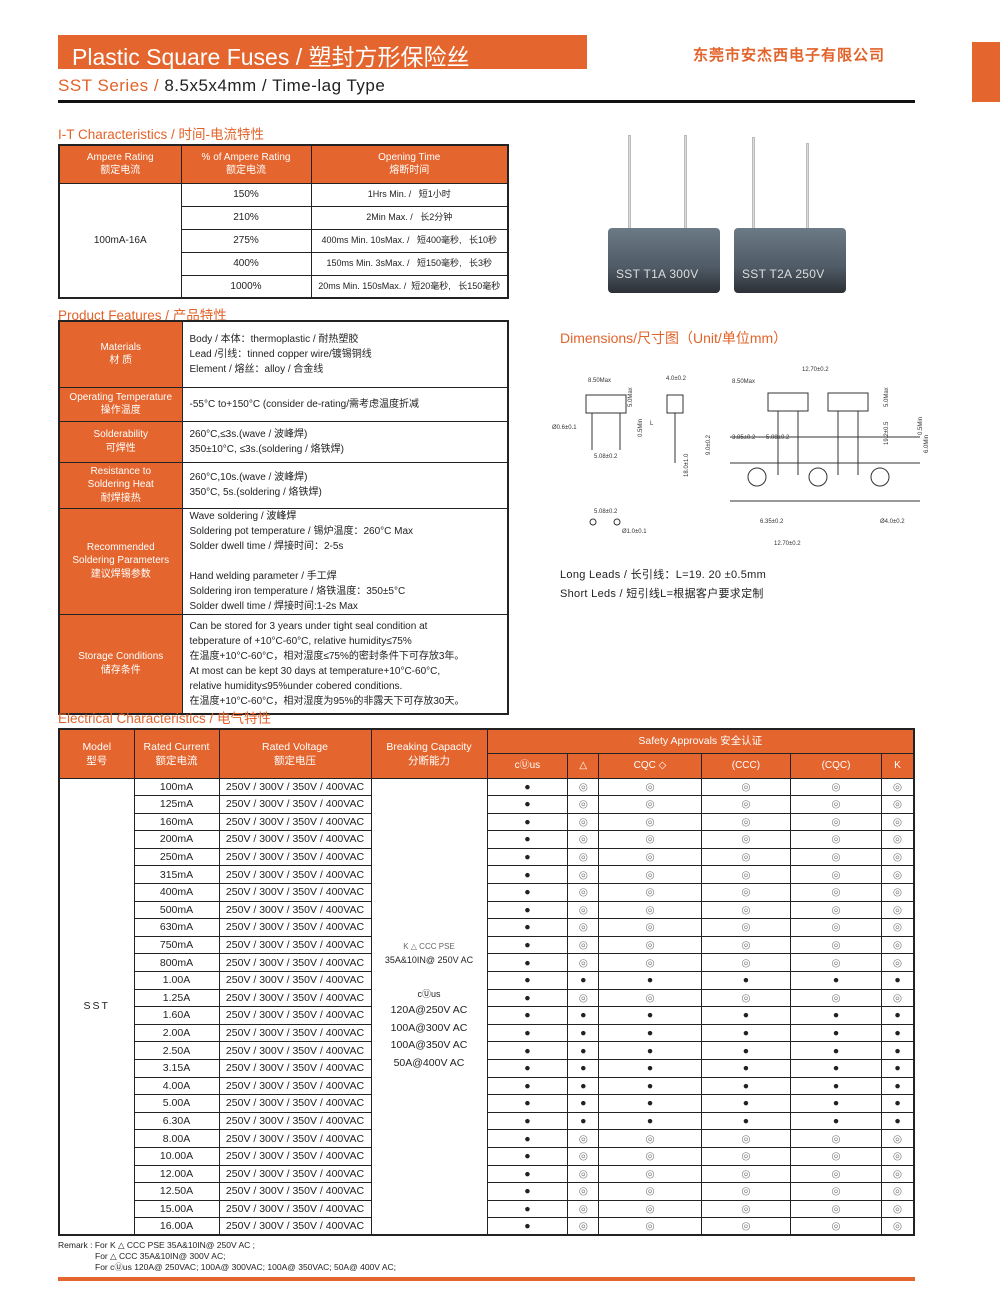 The width and height of the screenshot is (1000, 1294). Describe the element at coordinates (176, 822) in the screenshot. I see `current-cell: 160mA` at that location.